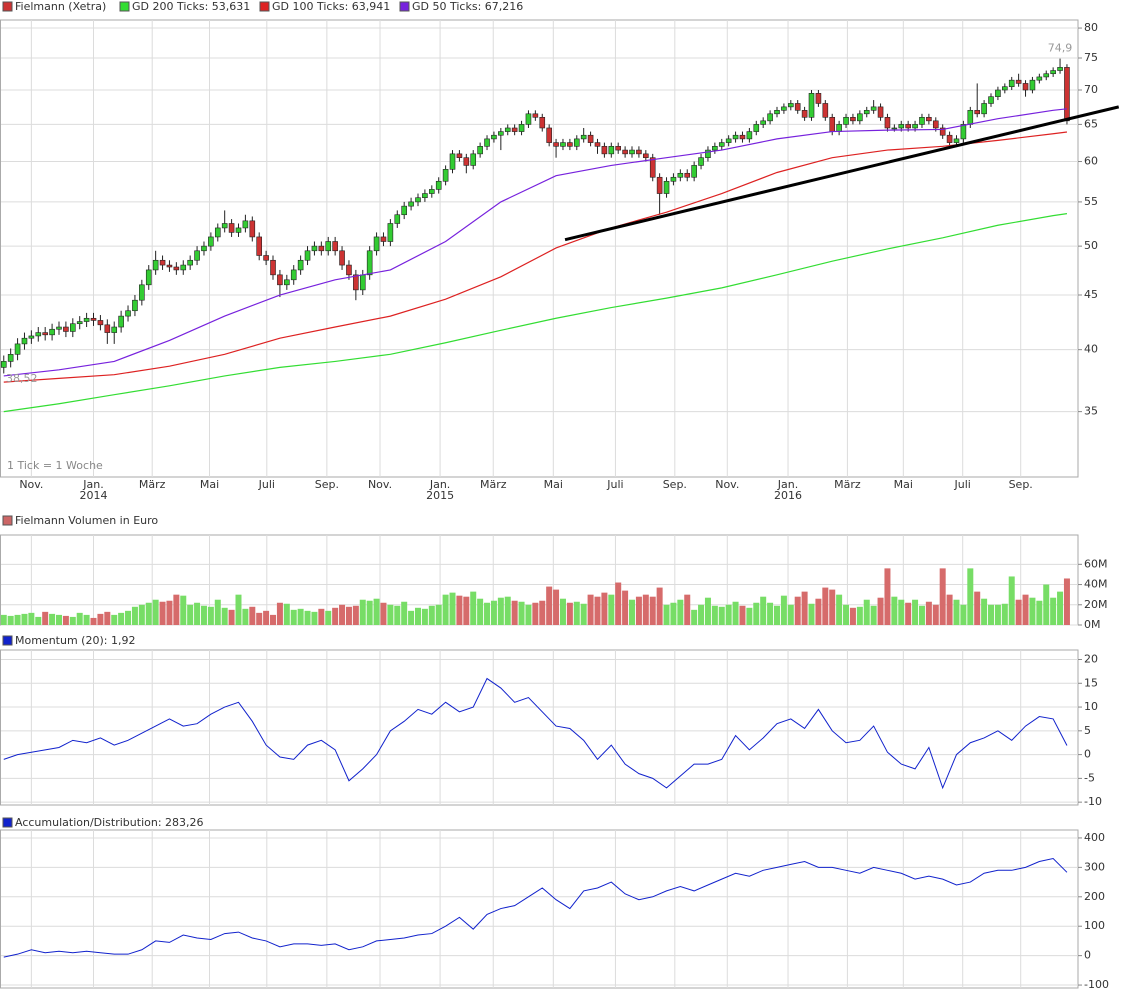 The width and height of the screenshot is (1125, 1001). What do you see at coordinates (727, 484) in the screenshot?
I see `x-tick-label: Nov.` at bounding box center [727, 484].